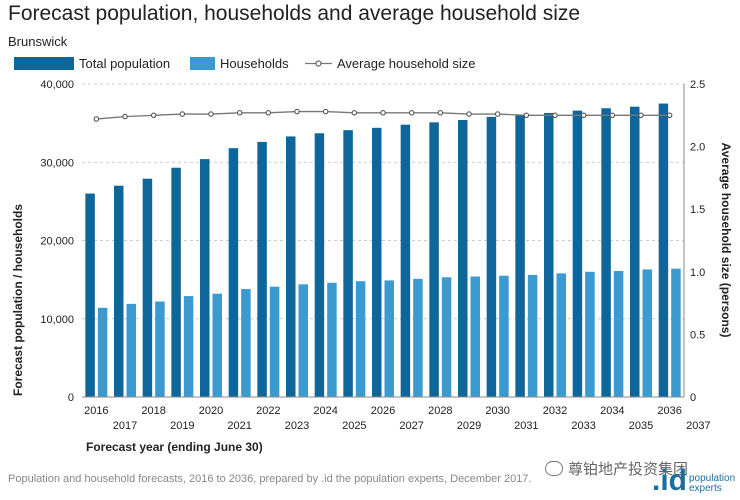  What do you see at coordinates (239, 426) in the screenshot?
I see `x-tick-label: 2021` at bounding box center [239, 426].